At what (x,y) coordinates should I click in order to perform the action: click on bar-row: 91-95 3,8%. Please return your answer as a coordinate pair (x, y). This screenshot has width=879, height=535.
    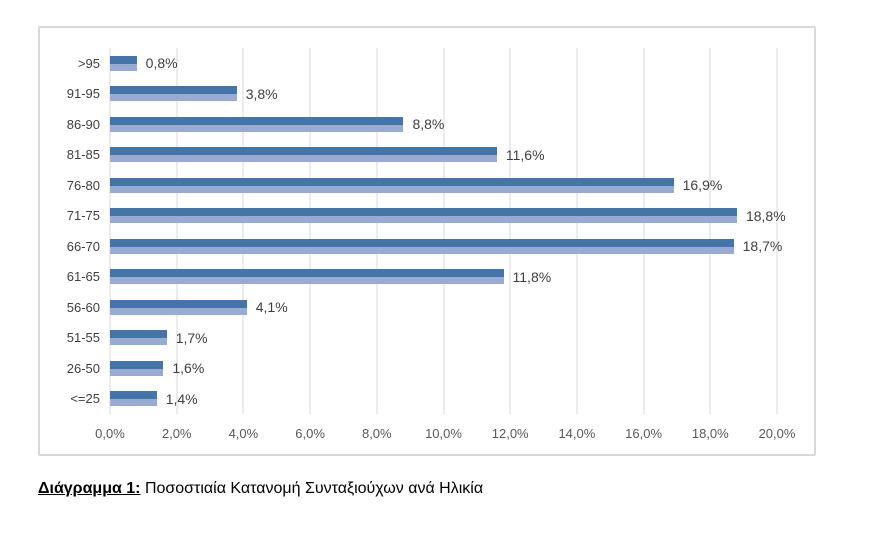
    Looking at the image, I should click on (422, 94).